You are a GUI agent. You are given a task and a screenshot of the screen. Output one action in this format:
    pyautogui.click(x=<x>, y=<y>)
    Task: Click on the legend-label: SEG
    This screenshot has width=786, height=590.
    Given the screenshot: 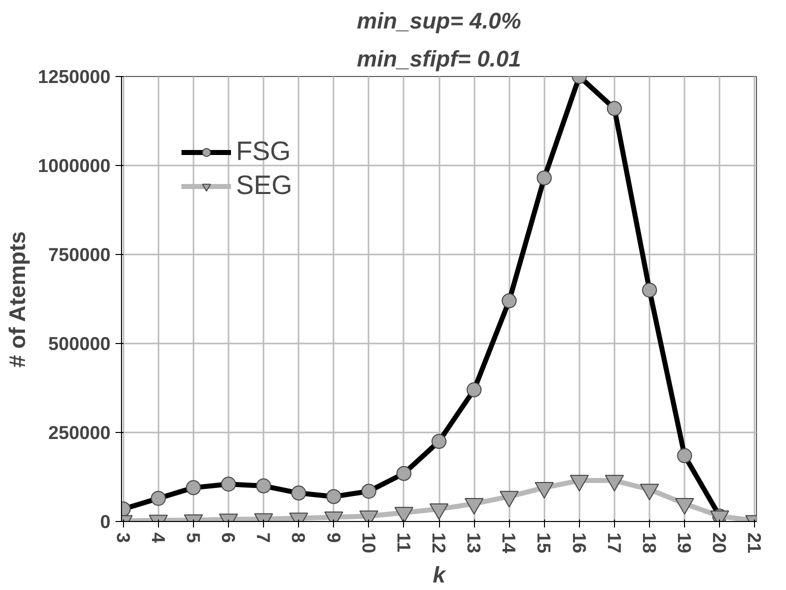 What is the action you would take?
    pyautogui.click(x=264, y=185)
    